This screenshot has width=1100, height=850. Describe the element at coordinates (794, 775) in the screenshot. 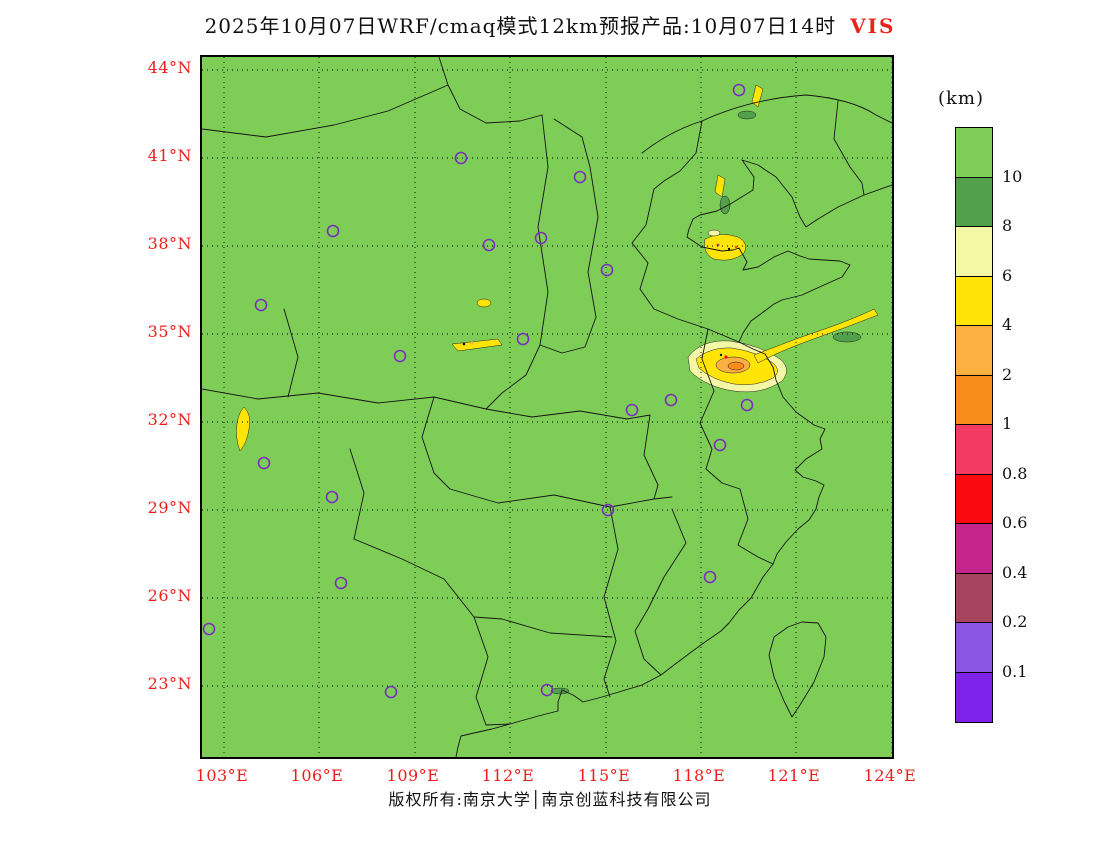

I see `lon-label: 121°E` at that location.